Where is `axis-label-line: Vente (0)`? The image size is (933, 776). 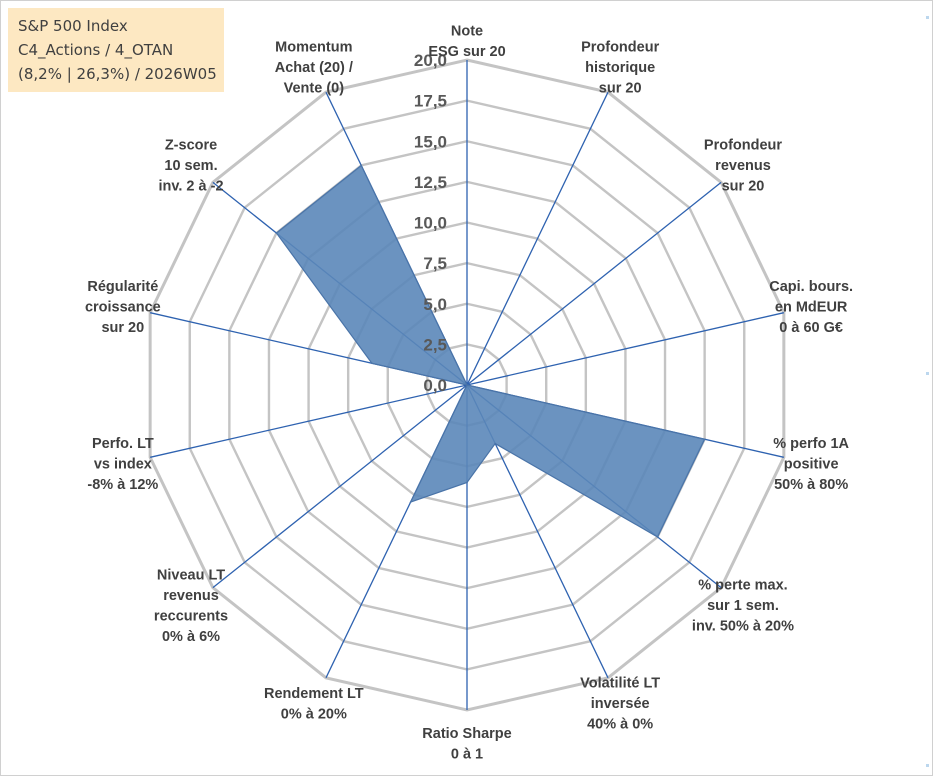 axis-label-line: Vente (0) is located at coordinates (314, 88).